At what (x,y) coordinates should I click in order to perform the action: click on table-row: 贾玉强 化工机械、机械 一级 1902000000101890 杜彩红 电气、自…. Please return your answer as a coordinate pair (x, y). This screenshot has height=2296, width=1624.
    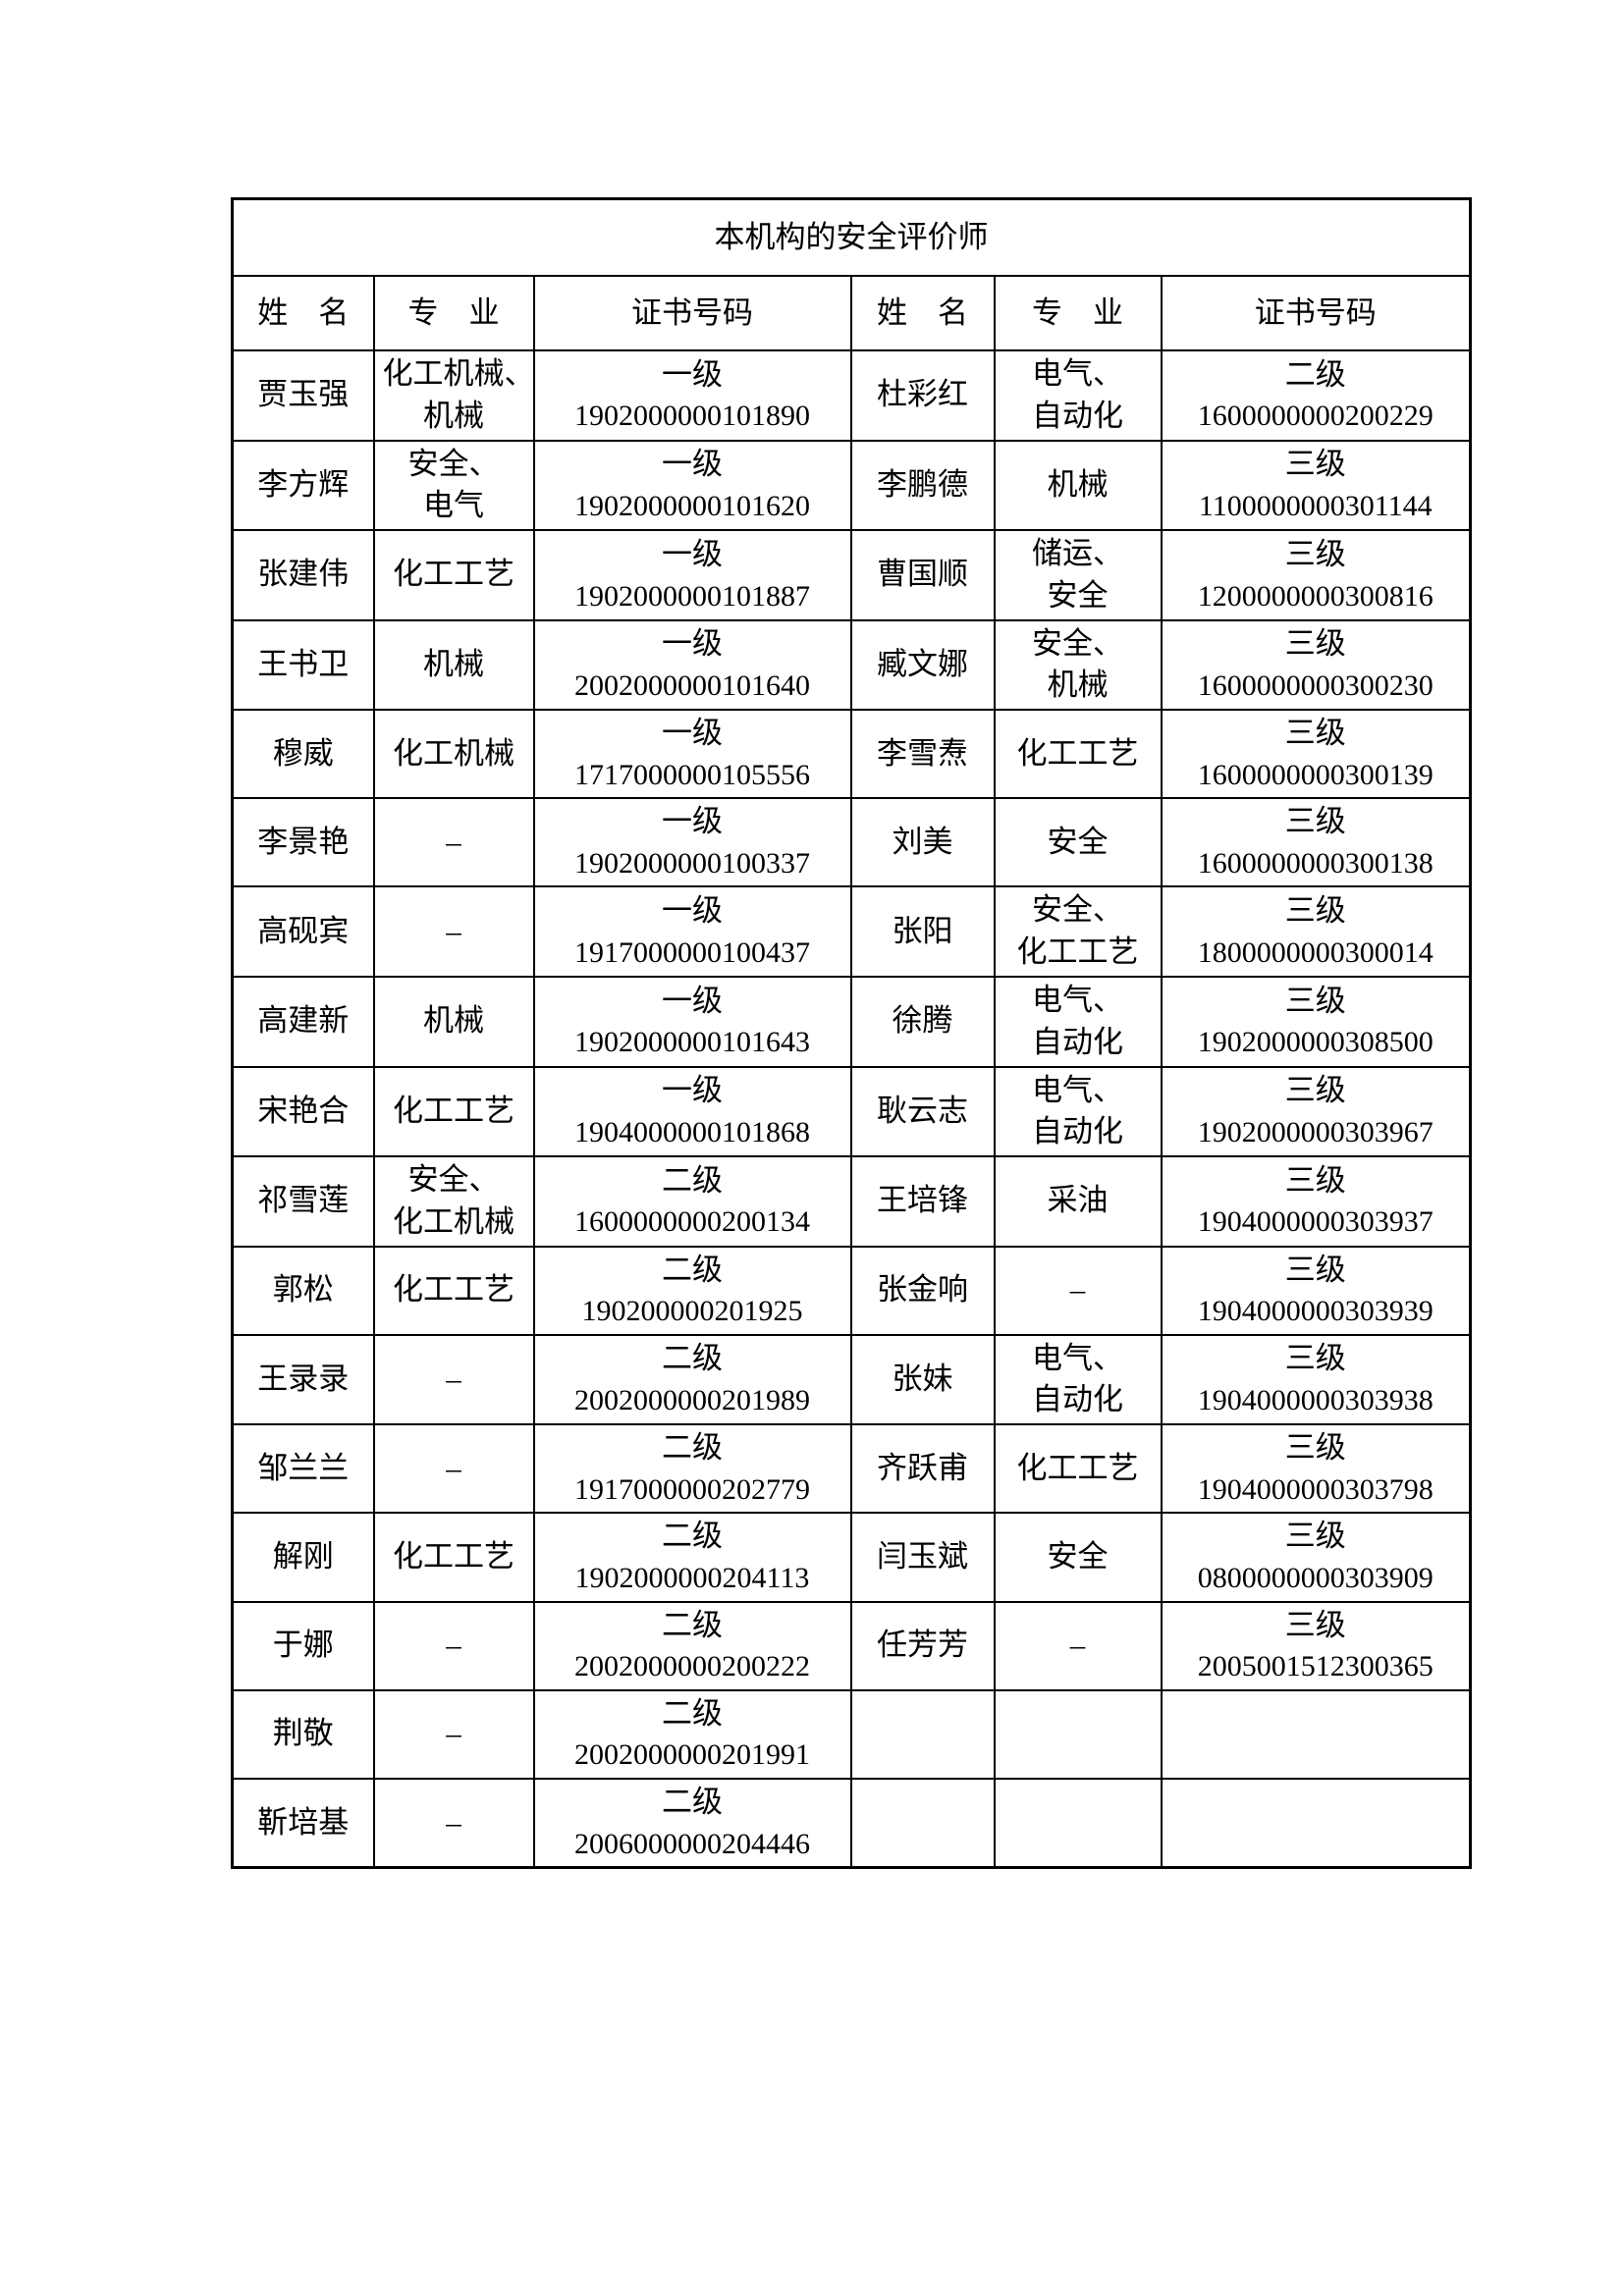
    Looking at the image, I should click on (851, 395).